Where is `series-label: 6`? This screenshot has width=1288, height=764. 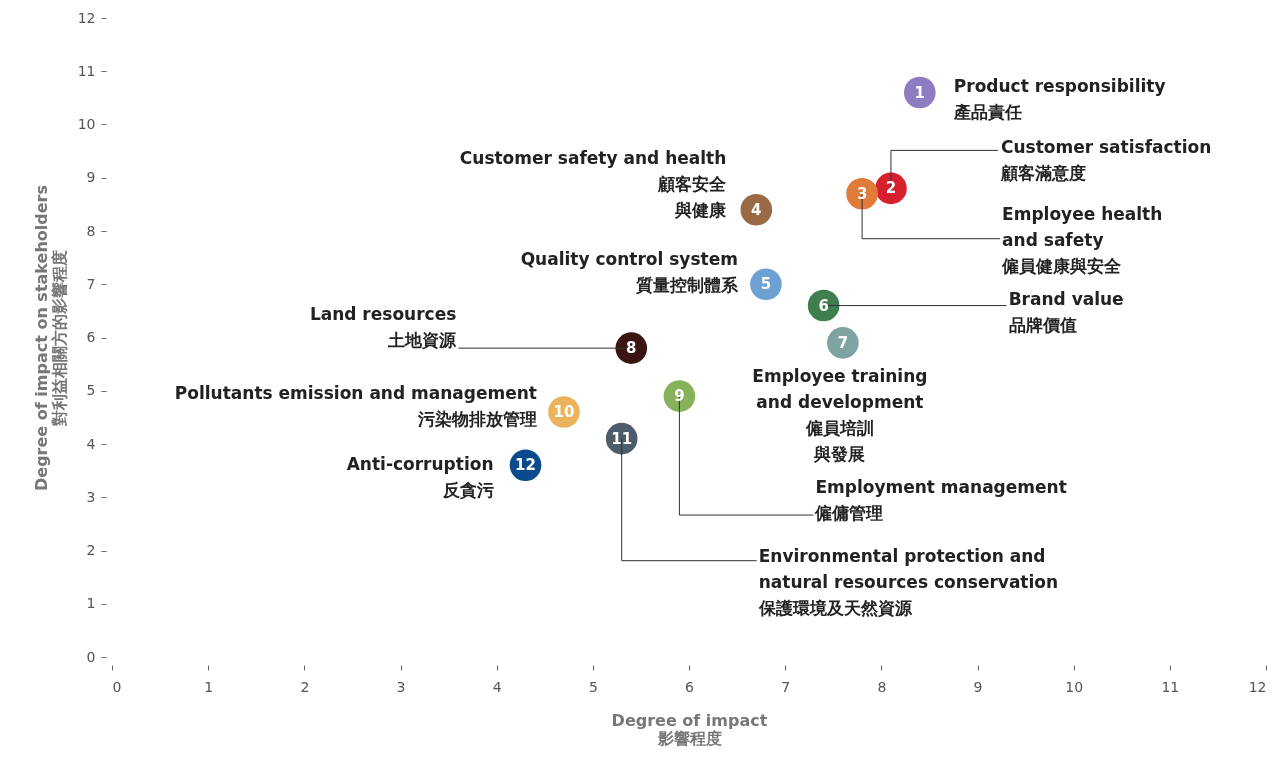
series-label: 6 is located at coordinates (823, 305).